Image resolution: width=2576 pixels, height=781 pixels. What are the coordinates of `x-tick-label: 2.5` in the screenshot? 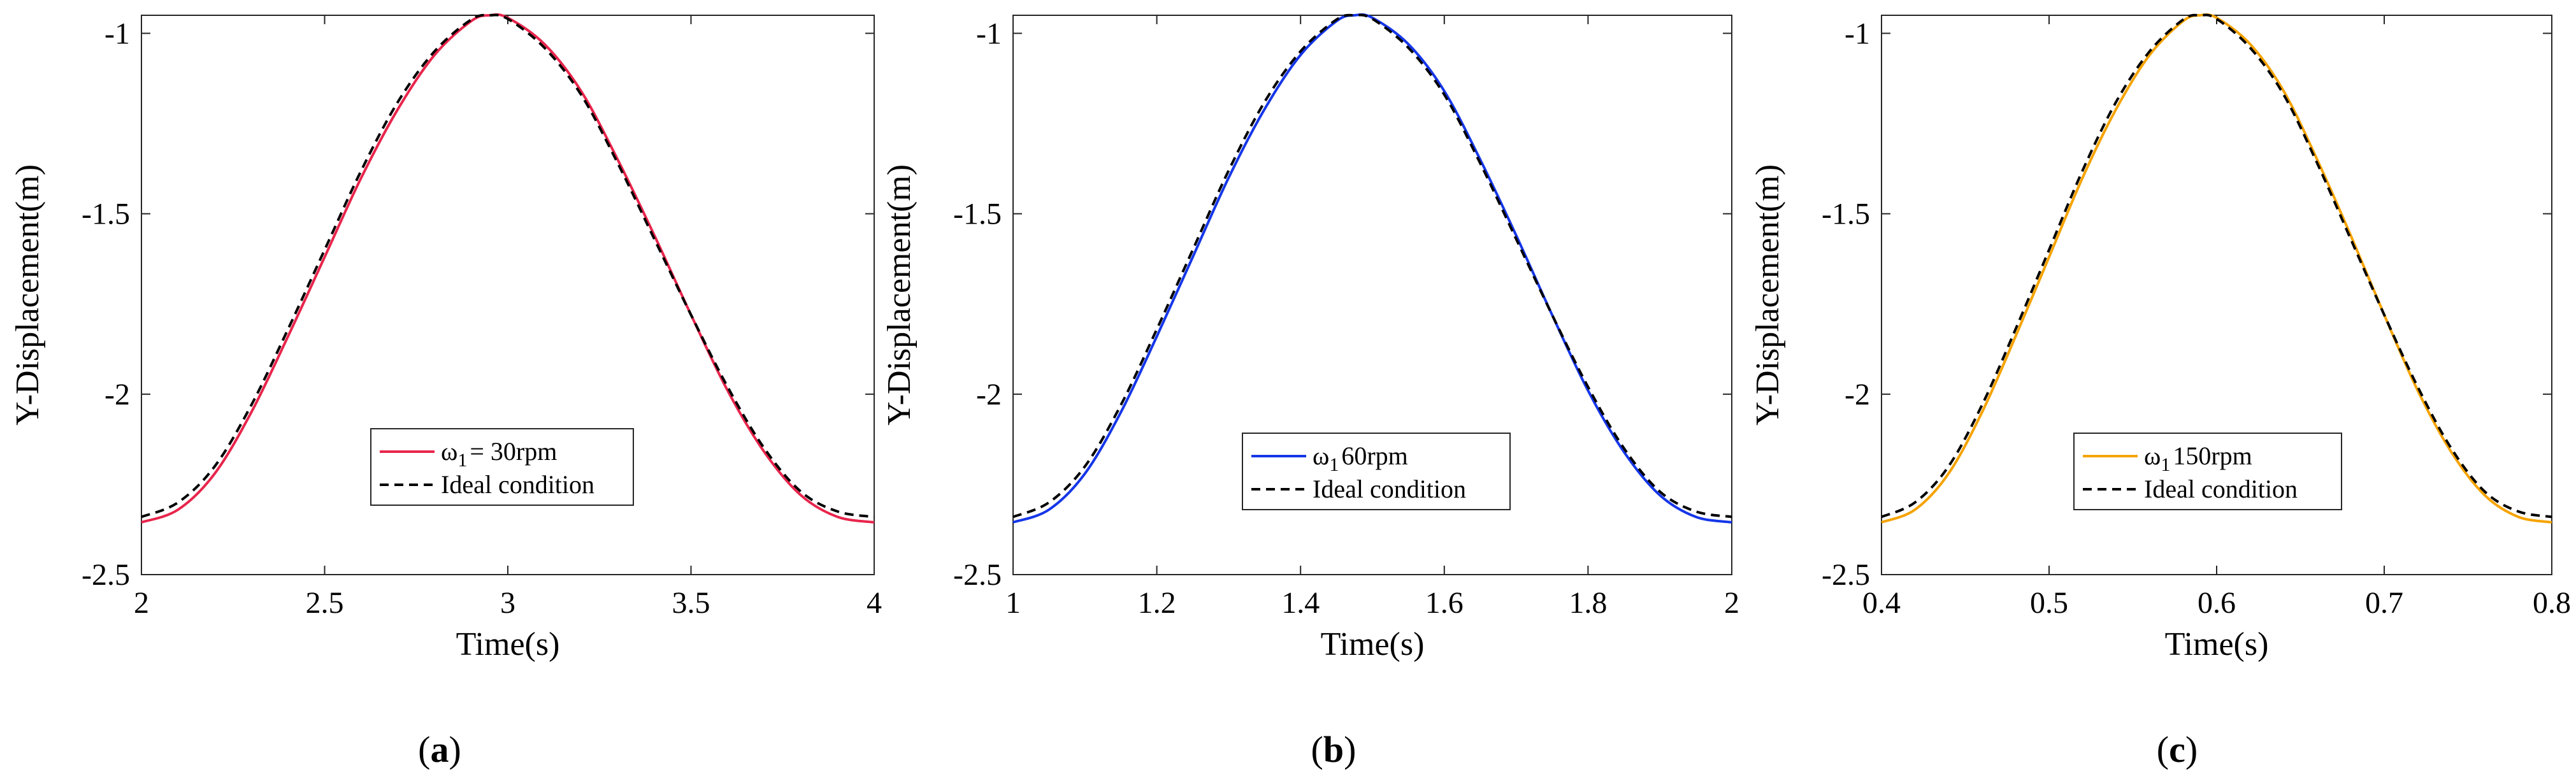 It's located at (325, 603).